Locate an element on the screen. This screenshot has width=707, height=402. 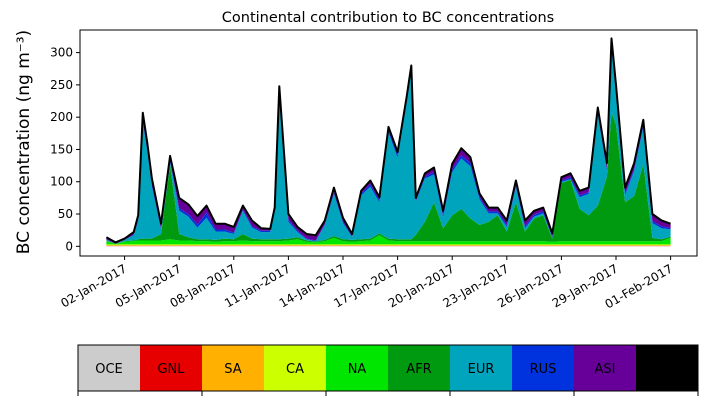
colorbar-label: EUR is located at coordinates (481, 369).